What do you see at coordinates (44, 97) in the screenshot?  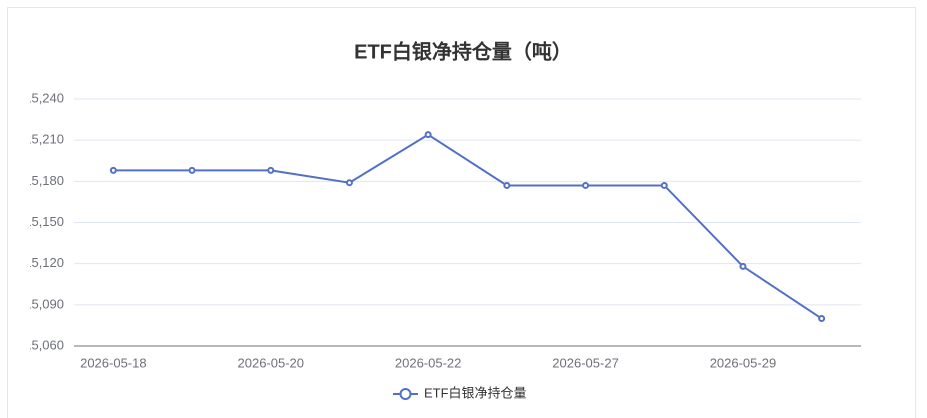 I see `y-tick-label: 15,240` at bounding box center [44, 97].